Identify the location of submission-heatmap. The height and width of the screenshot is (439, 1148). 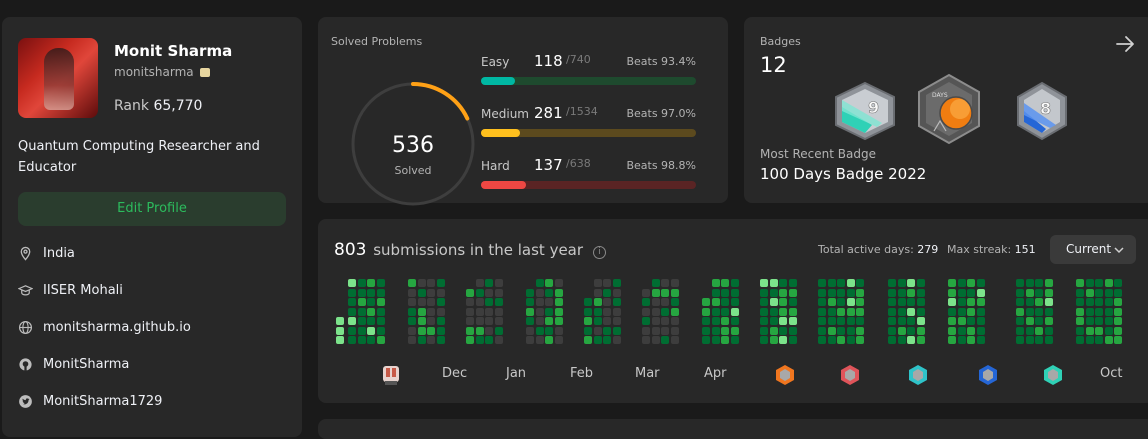
(736, 322).